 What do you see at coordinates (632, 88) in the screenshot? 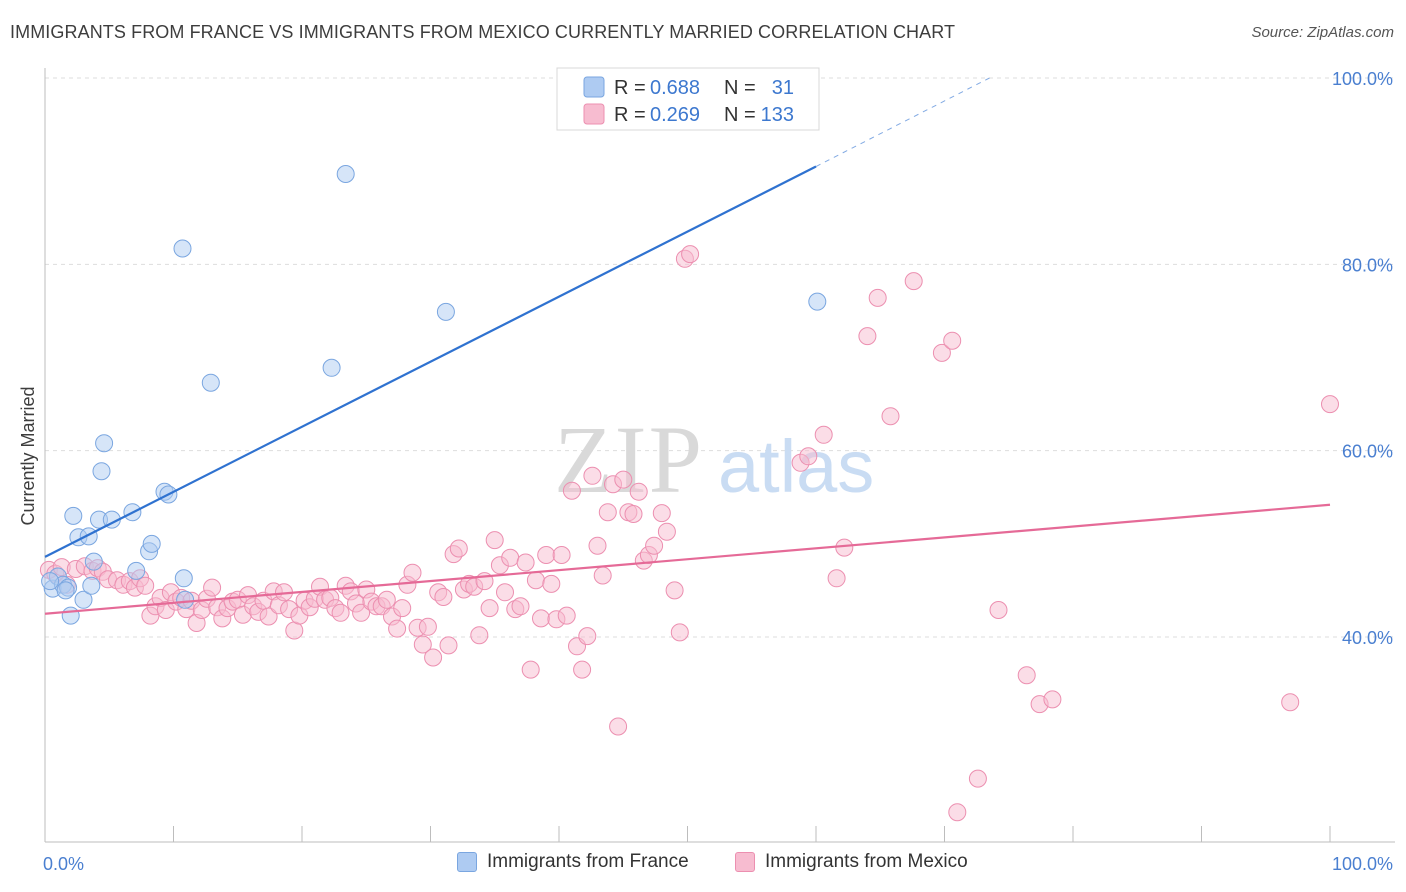
I see `legend-france-r-label: R =` at bounding box center [632, 88].